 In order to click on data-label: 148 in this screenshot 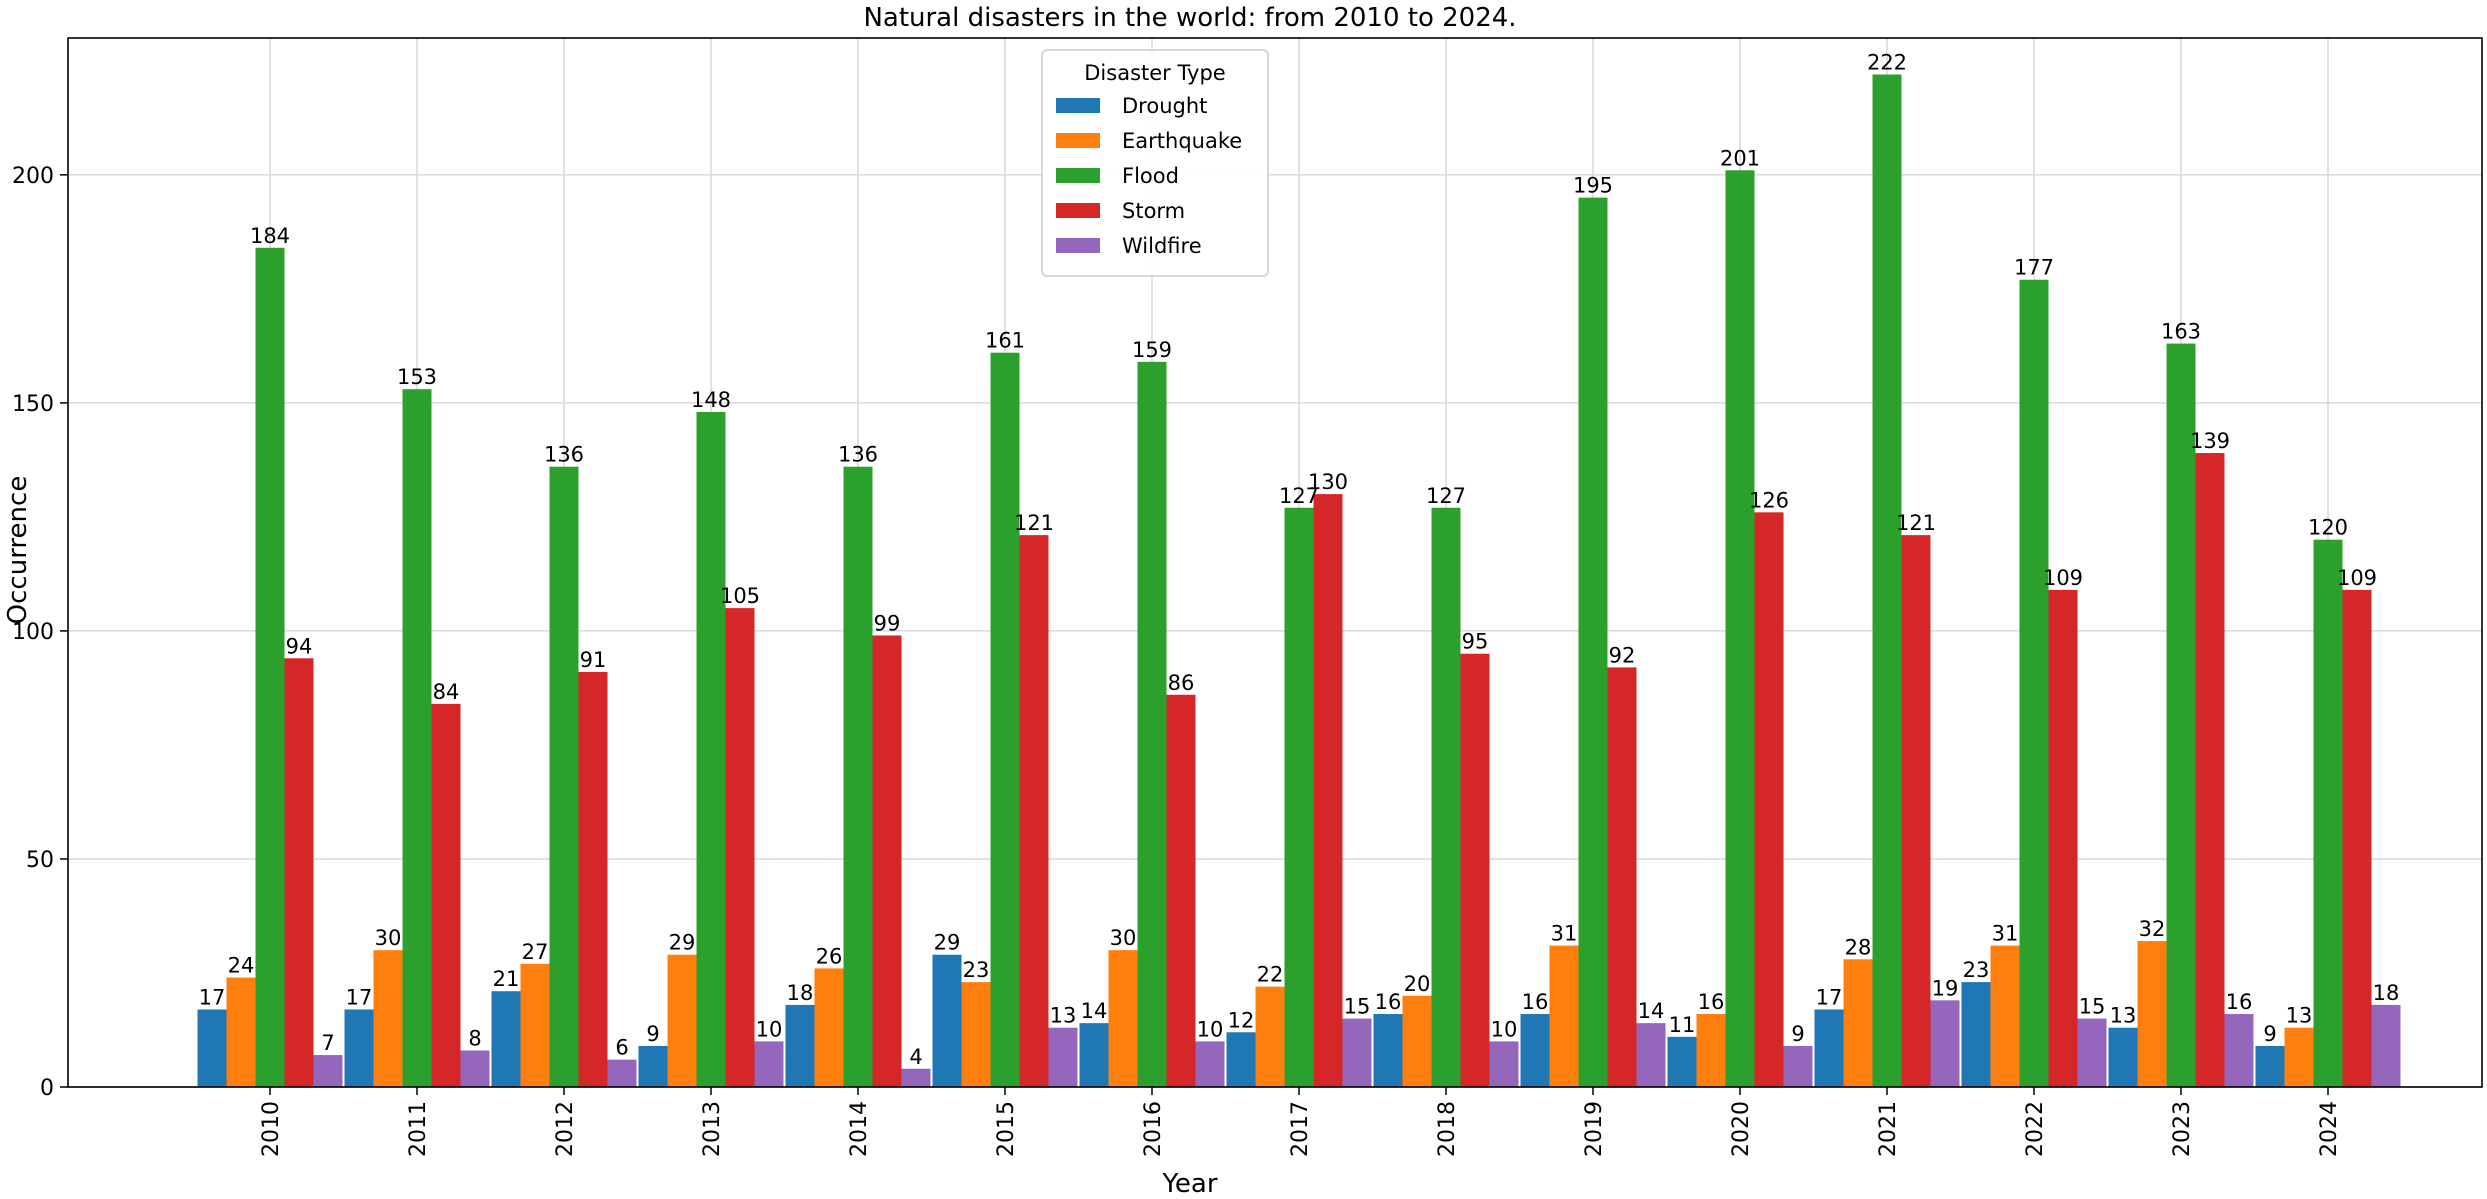, I will do `click(711, 400)`.